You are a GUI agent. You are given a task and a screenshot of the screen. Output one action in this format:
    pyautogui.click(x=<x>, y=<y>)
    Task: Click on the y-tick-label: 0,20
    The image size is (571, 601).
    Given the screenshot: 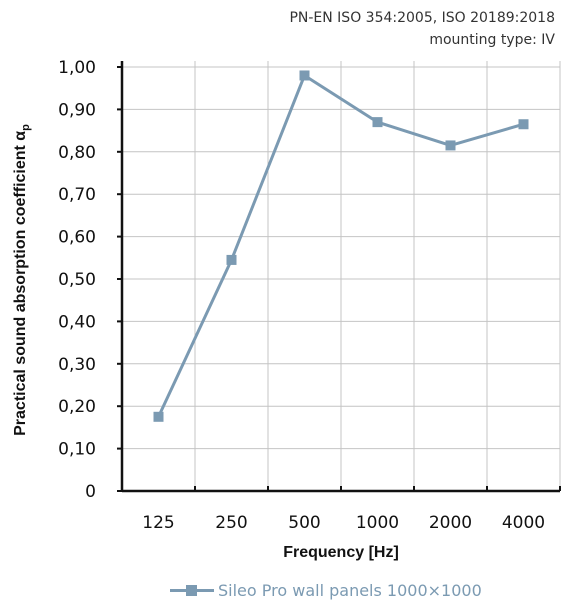 What is the action you would take?
    pyautogui.click(x=77, y=407)
    